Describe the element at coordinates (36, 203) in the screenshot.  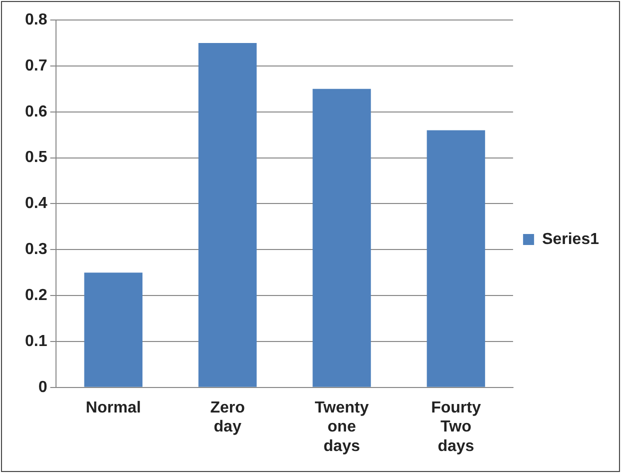
I see `y-tick-label: 0.4` at that location.